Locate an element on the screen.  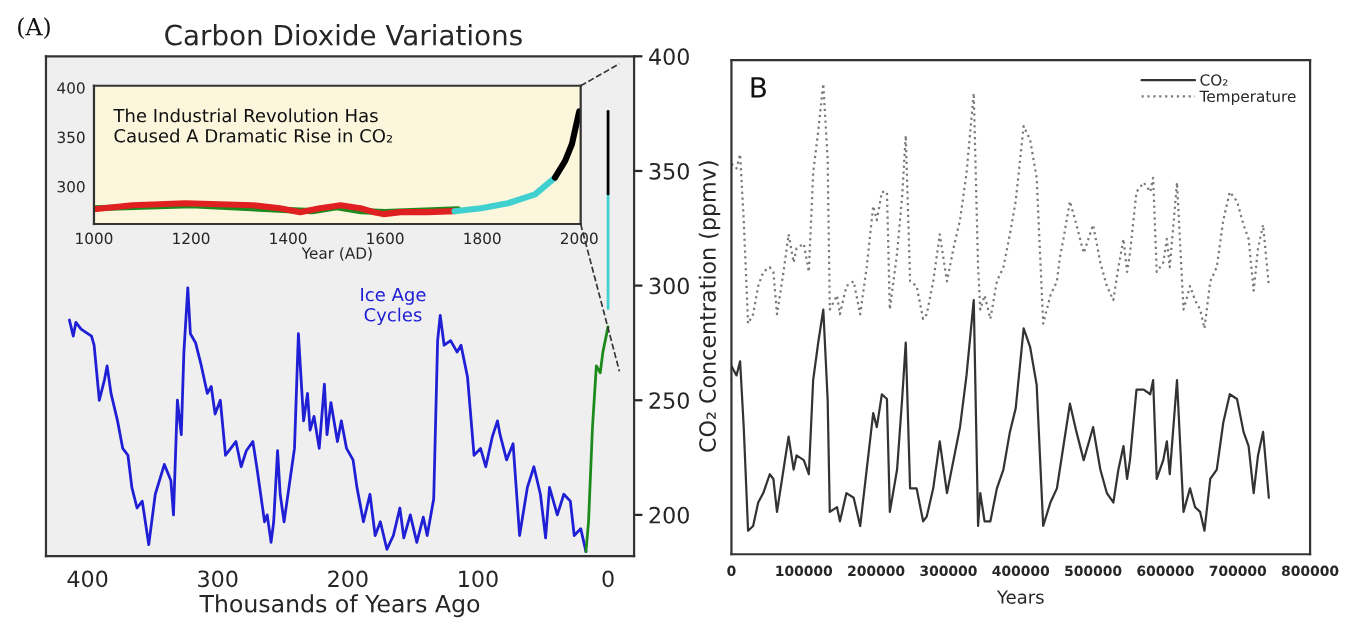
x-axis-title: Thousands of Years Ago is located at coordinates (339, 606).